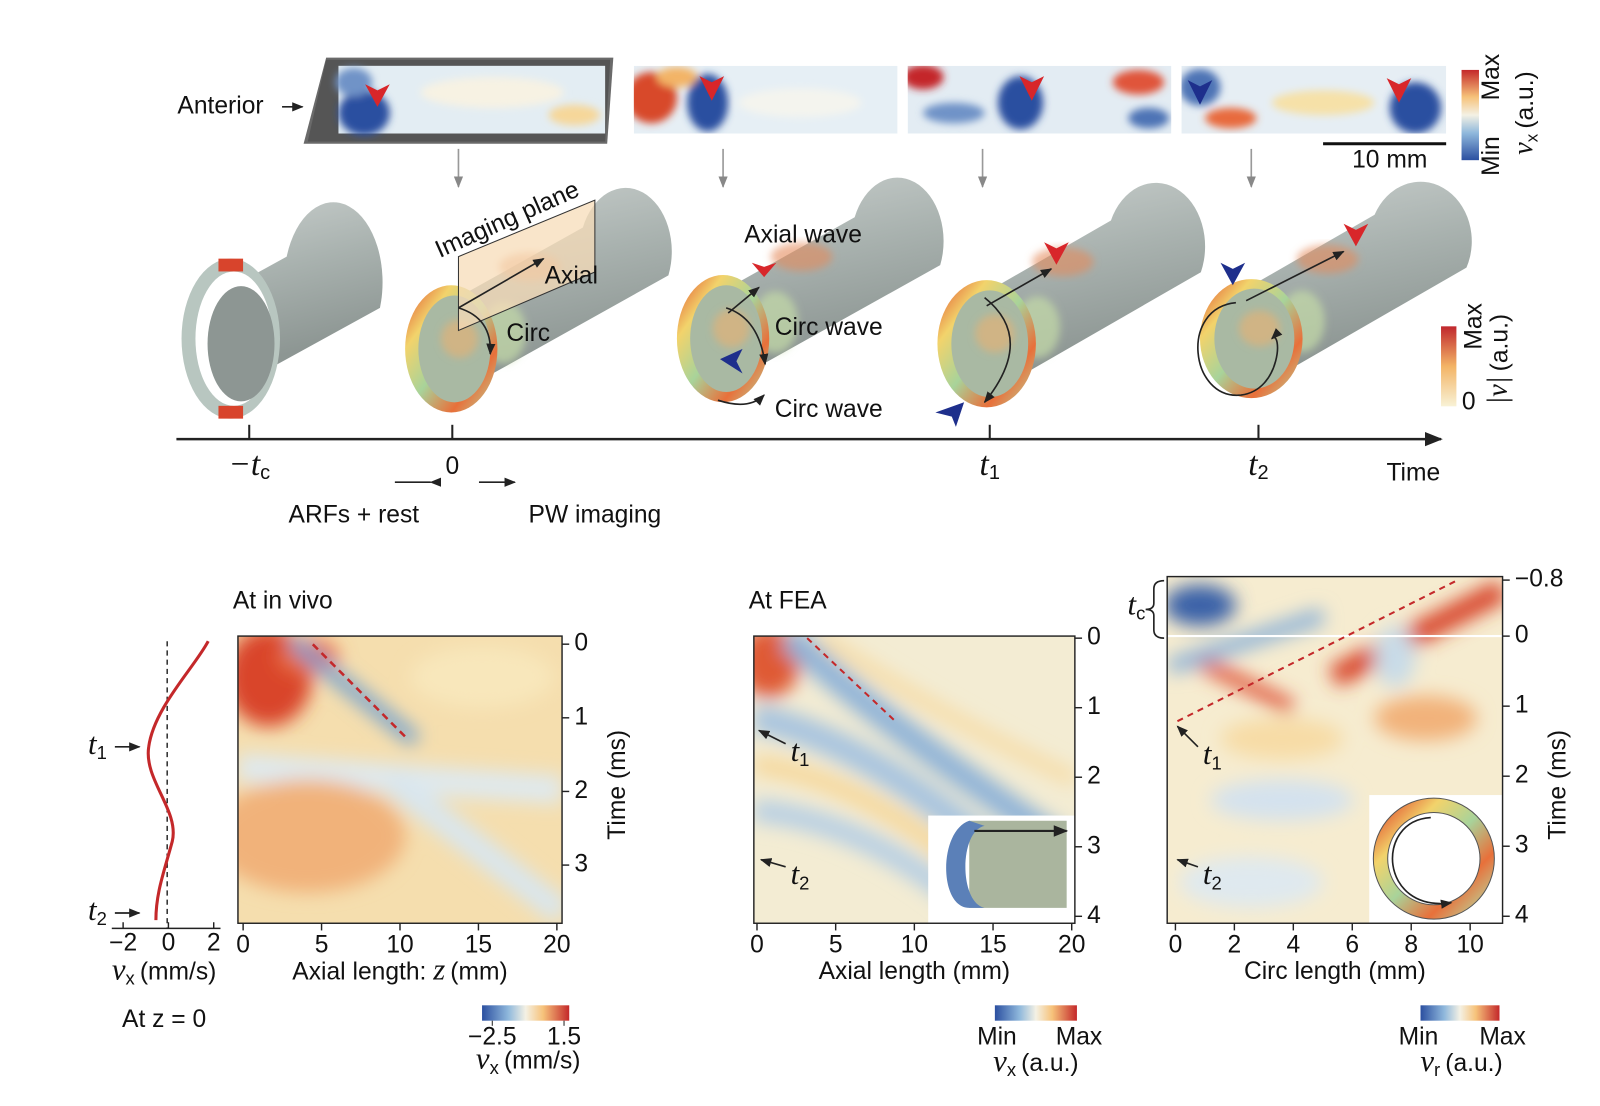  Describe the element at coordinates (914, 780) in the screenshot. I see `heatmap-fea` at that location.